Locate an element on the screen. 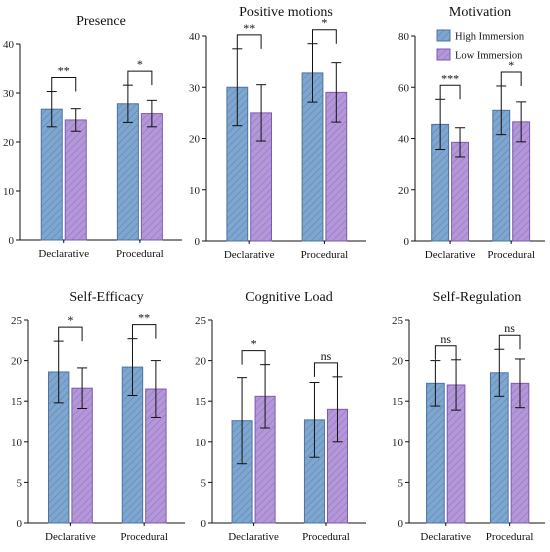 The height and width of the screenshot is (552, 550). bar-high-immersion-declarative is located at coordinates (51, 174).